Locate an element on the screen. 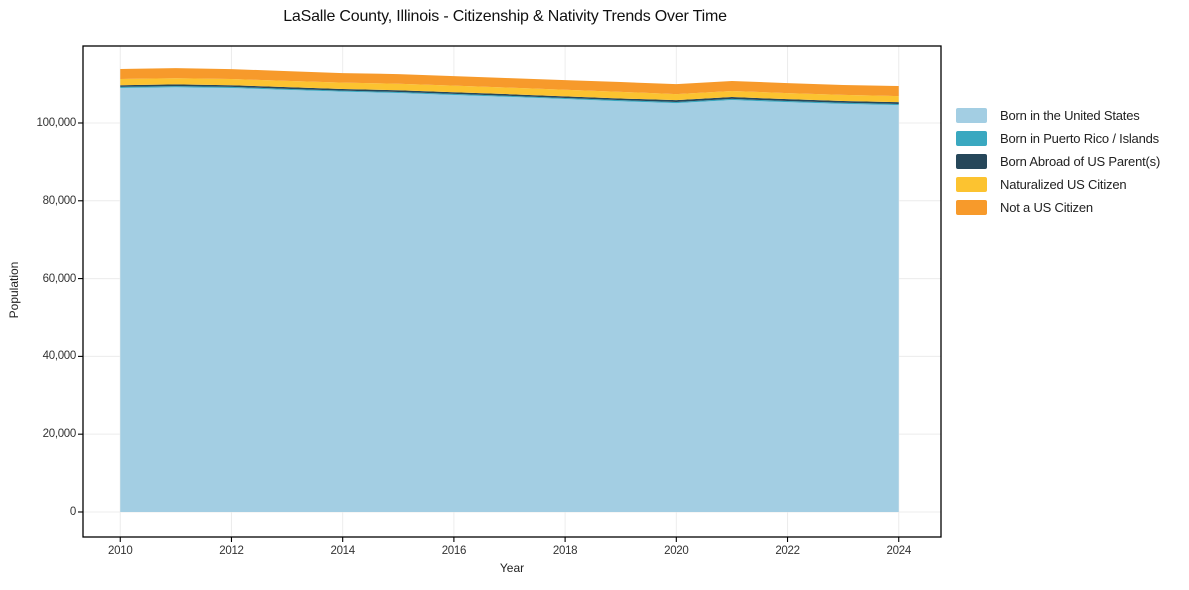 Image resolution: width=1189 pixels, height=590 pixels. legend-item-naturalized: Naturalized US Citizen is located at coordinates (1058, 184).